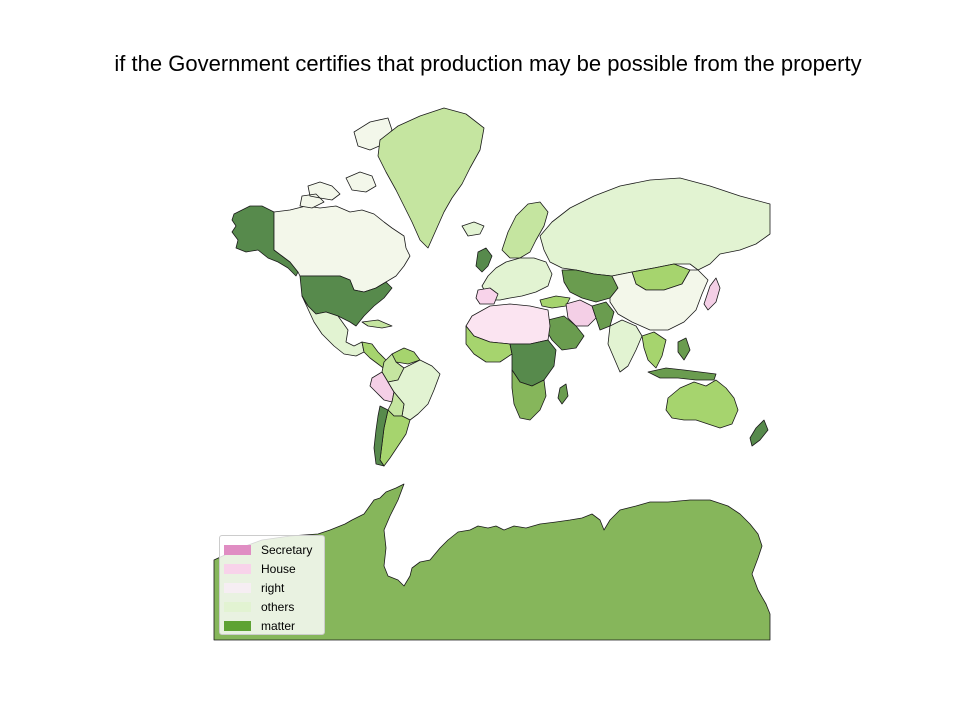 The height and width of the screenshot is (720, 960). I want to click on region-india, so click(625, 346).